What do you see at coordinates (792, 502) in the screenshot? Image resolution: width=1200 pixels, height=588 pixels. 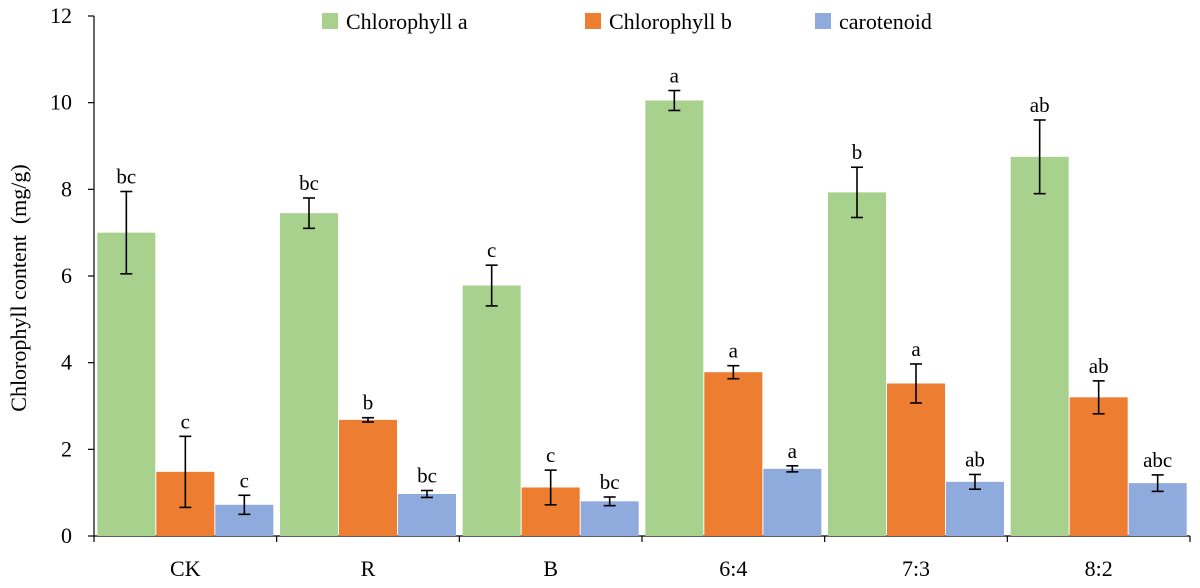 I see `bar-carotenoid-6:4` at bounding box center [792, 502].